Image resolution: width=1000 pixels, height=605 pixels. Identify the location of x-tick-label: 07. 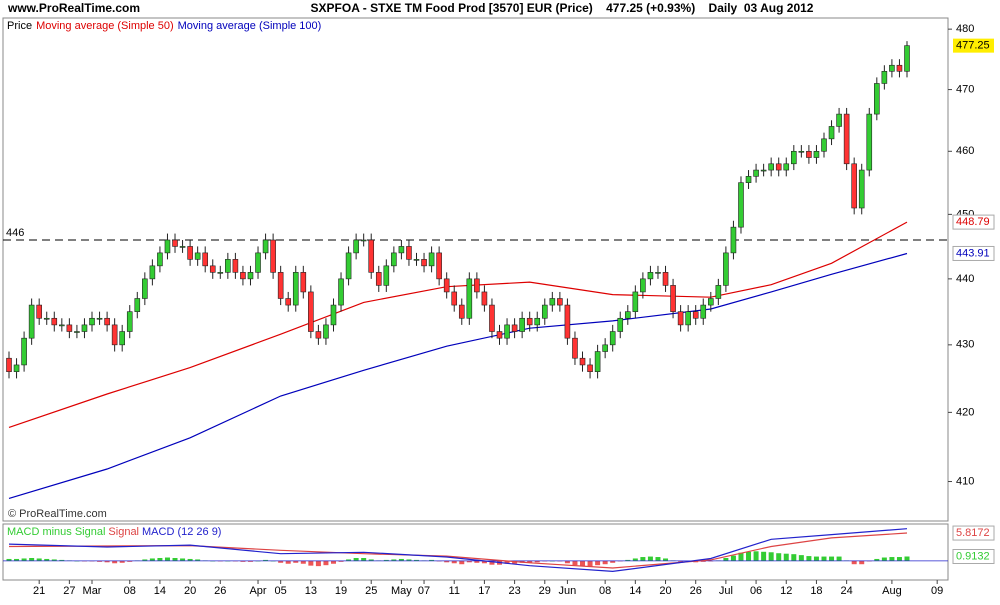
(424, 591).